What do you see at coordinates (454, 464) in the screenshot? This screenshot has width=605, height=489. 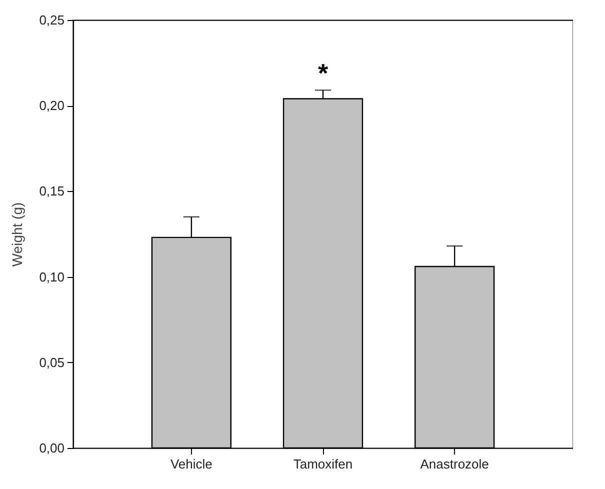 I see `x-tick-label: Anastrozole` at bounding box center [454, 464].